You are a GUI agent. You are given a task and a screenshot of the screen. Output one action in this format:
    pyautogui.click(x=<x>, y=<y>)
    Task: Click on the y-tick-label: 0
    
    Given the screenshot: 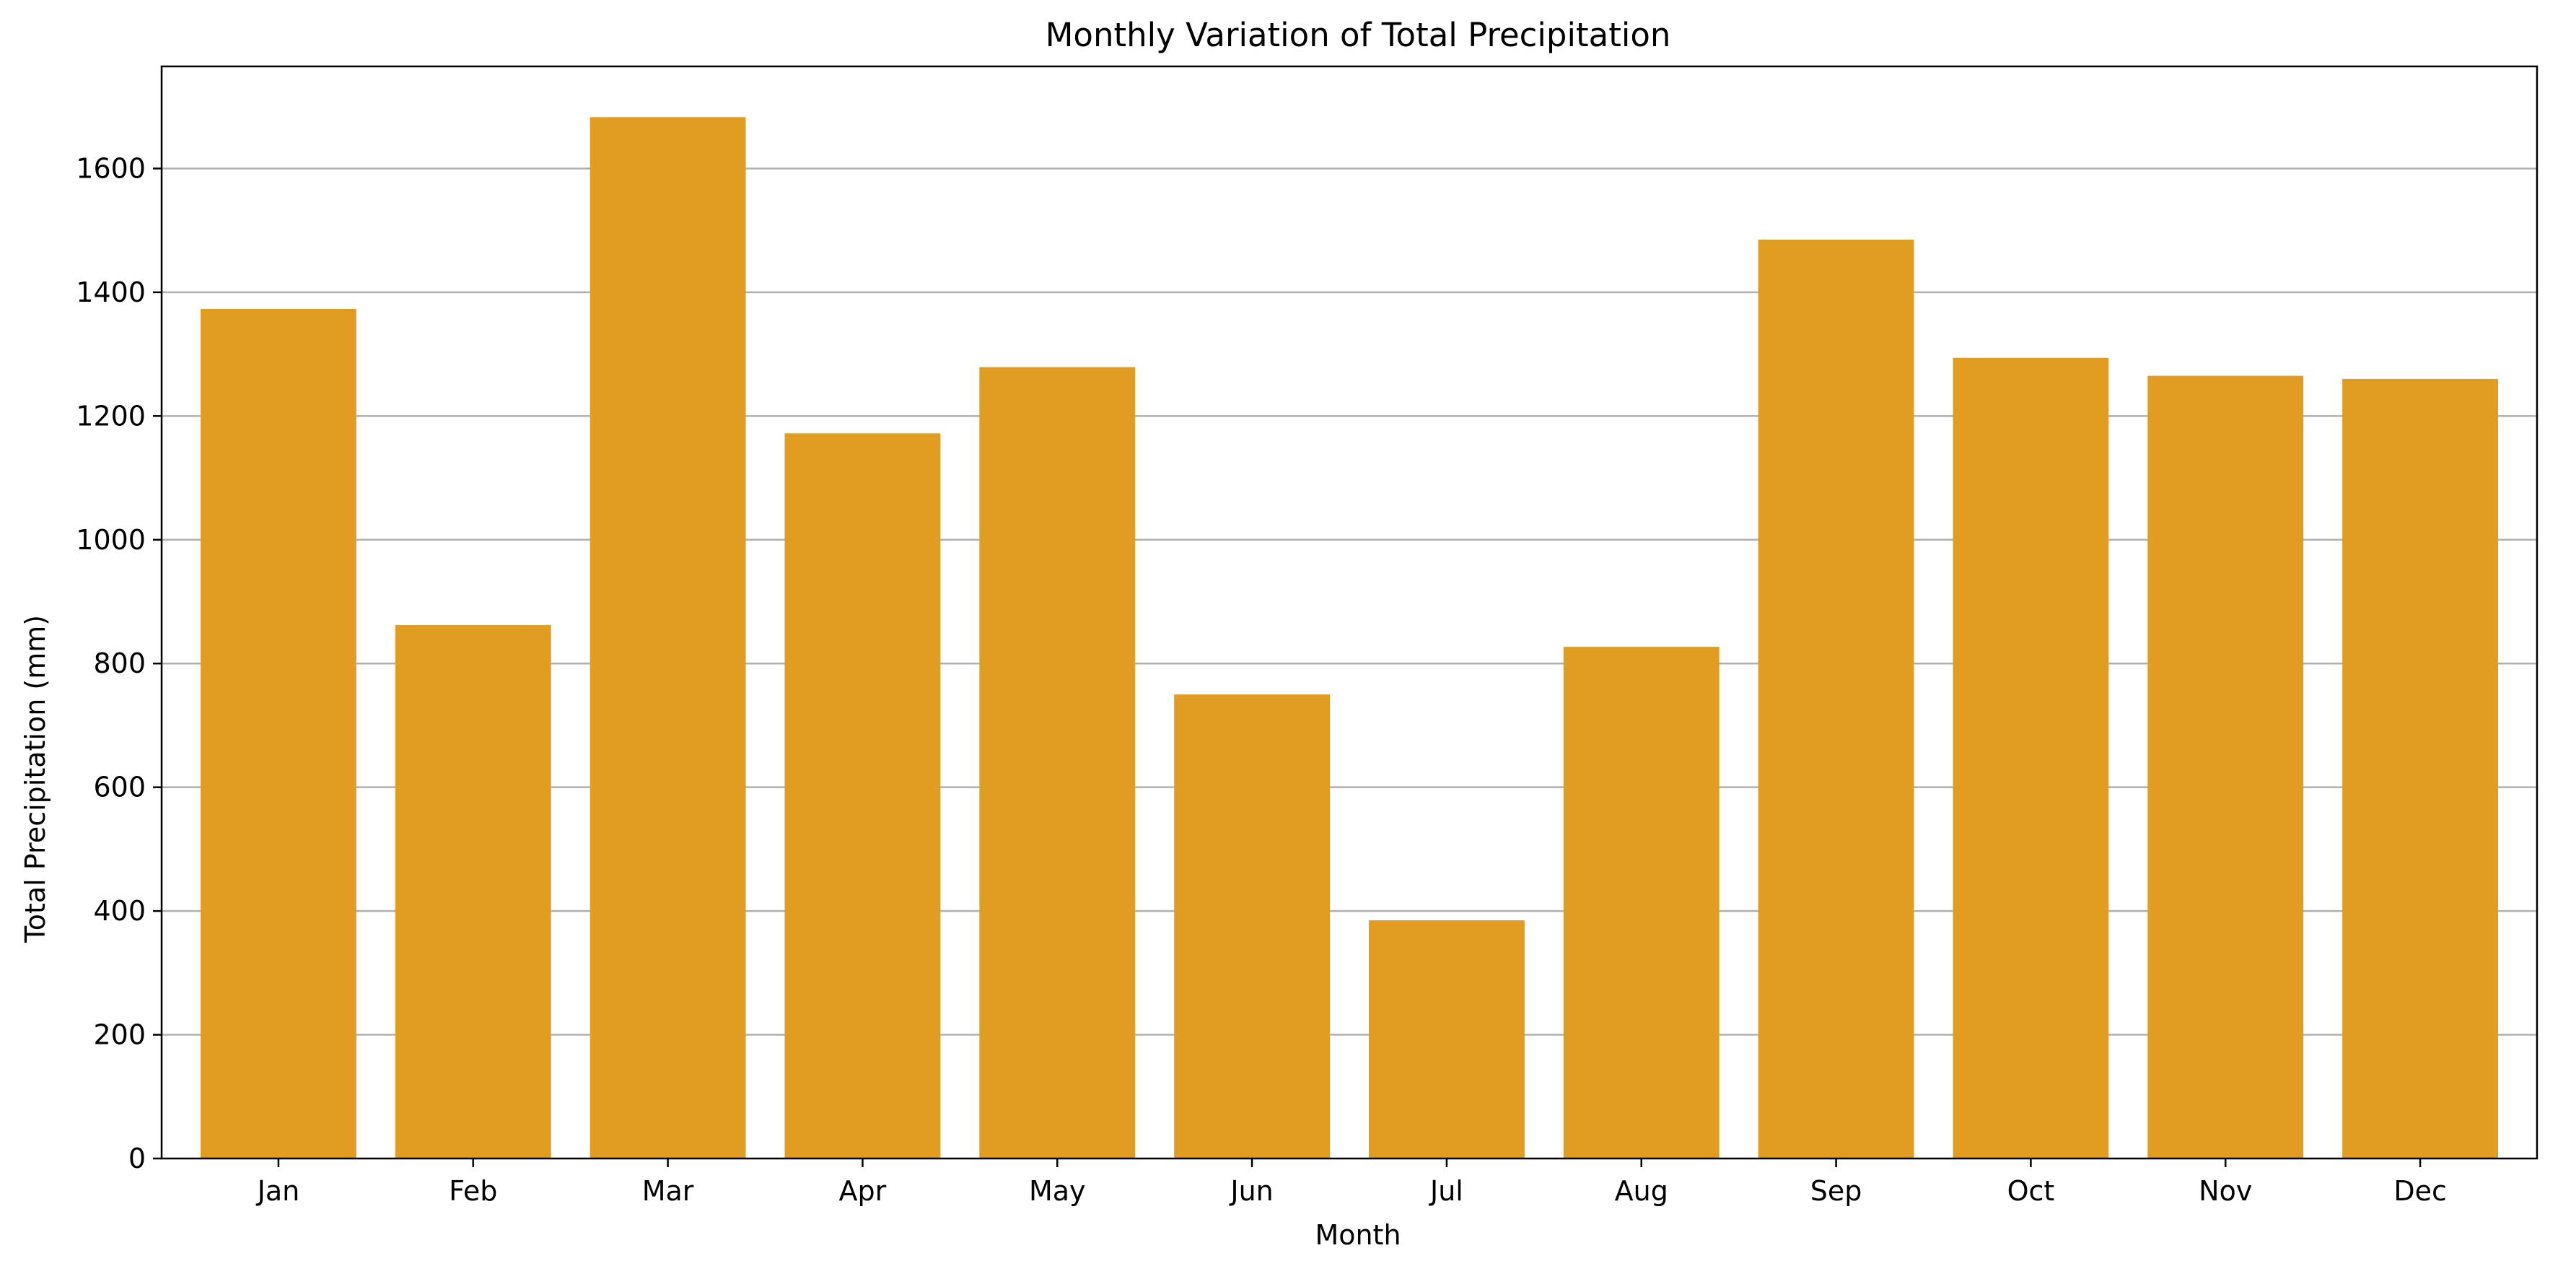 What is the action you would take?
    pyautogui.click(x=137, y=1158)
    